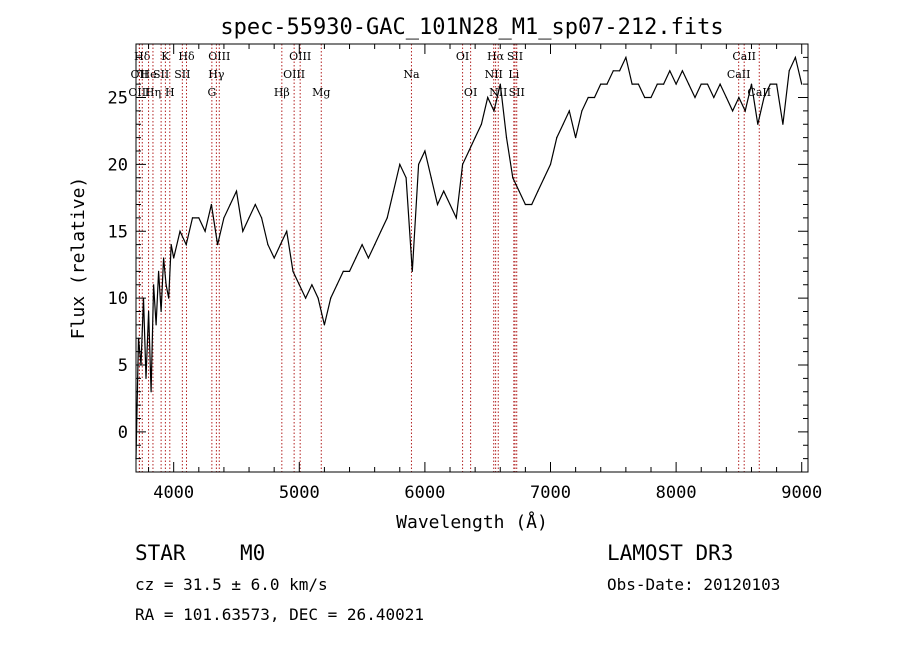 The image size is (900, 649). I want to click on y-axis-label: Flux (relative), so click(78, 258).